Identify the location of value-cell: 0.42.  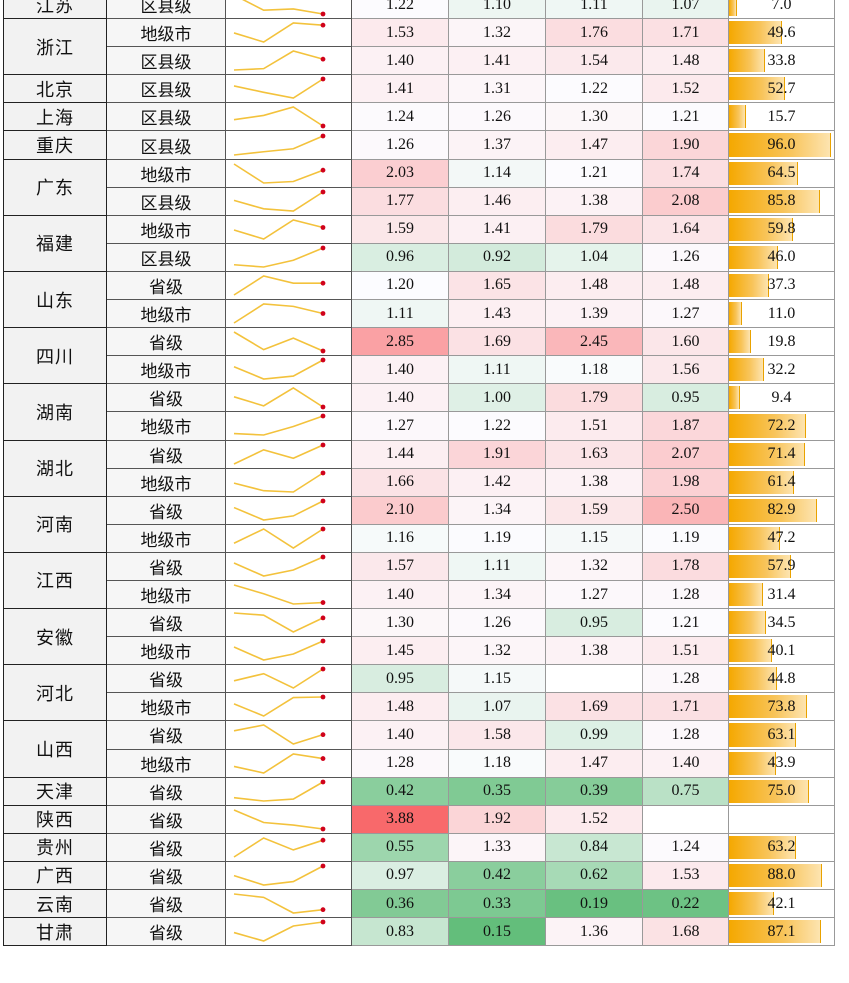
(497, 875).